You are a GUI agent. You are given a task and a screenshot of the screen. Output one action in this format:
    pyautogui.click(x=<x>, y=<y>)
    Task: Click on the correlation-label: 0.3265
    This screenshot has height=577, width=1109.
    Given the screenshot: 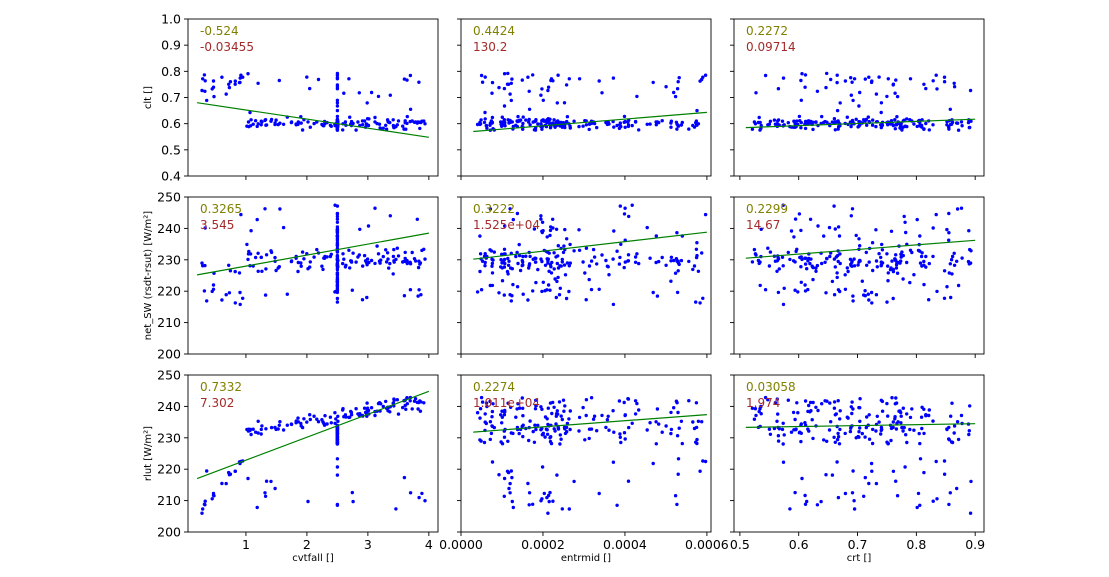 What is the action you would take?
    pyautogui.click(x=221, y=209)
    